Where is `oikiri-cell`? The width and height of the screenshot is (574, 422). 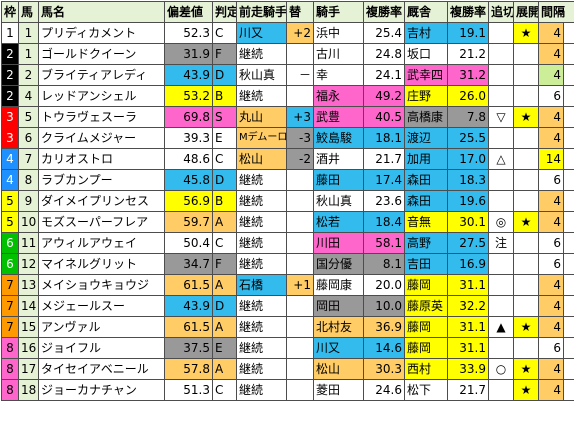 oikiri-cell is located at coordinates (501, 180).